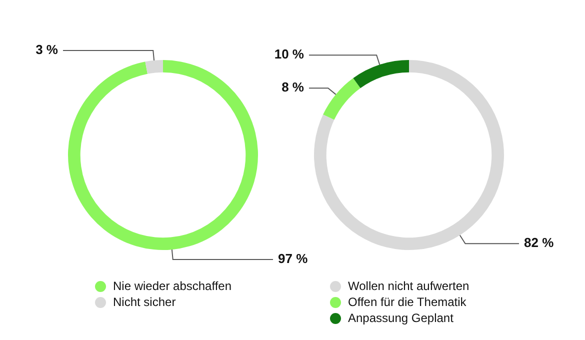  Describe the element at coordinates (293, 87) in the screenshot. I see `data-label: 8 %` at that location.